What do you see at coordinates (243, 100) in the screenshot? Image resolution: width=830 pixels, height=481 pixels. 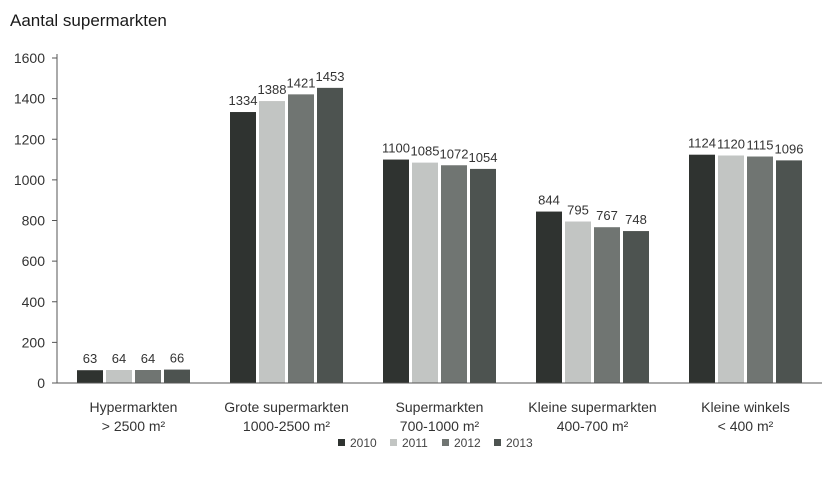 I see `bar-value-label: 1334` at bounding box center [243, 100].